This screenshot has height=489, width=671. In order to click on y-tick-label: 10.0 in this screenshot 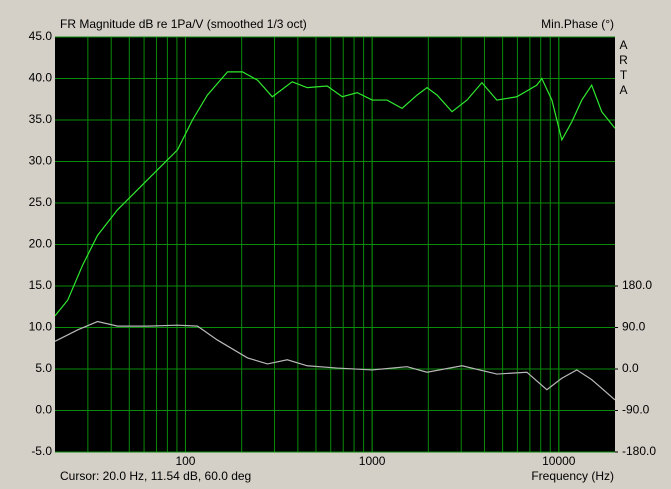, I will do `click(41, 327)`.